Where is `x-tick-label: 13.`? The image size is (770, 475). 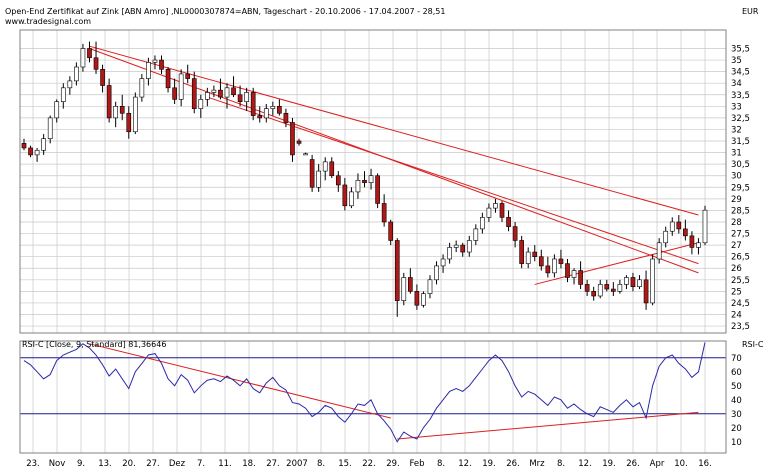
x-tick-label: 13. is located at coordinates (105, 464).